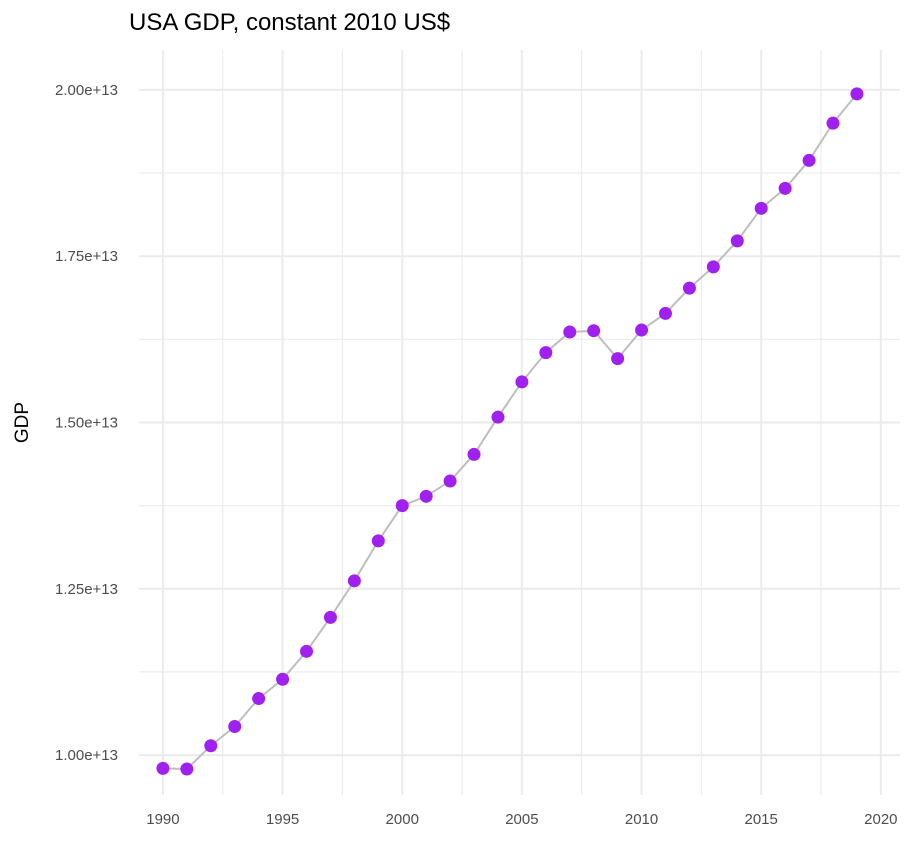 The image size is (913, 846). What do you see at coordinates (880, 819) in the screenshot?
I see `x-tick-label: 2020` at bounding box center [880, 819].